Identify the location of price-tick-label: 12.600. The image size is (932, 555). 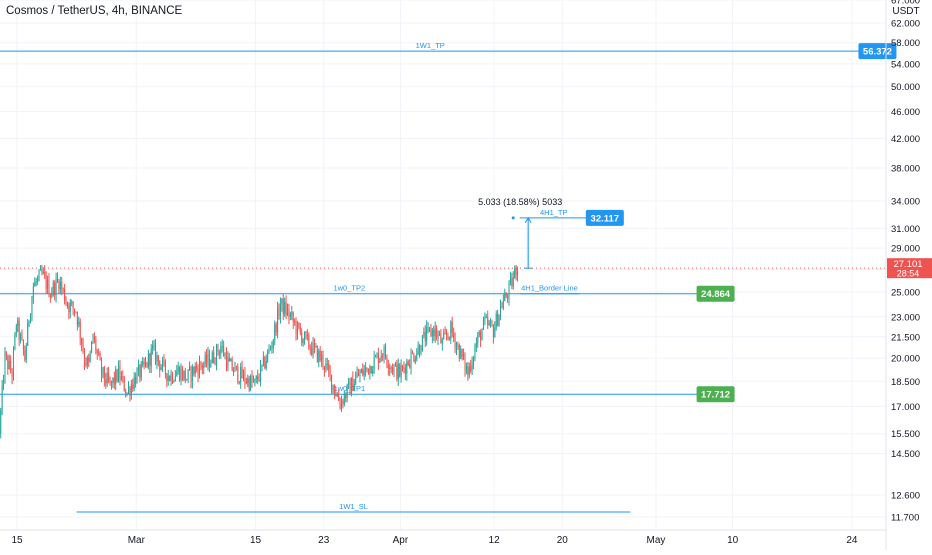
(905, 496).